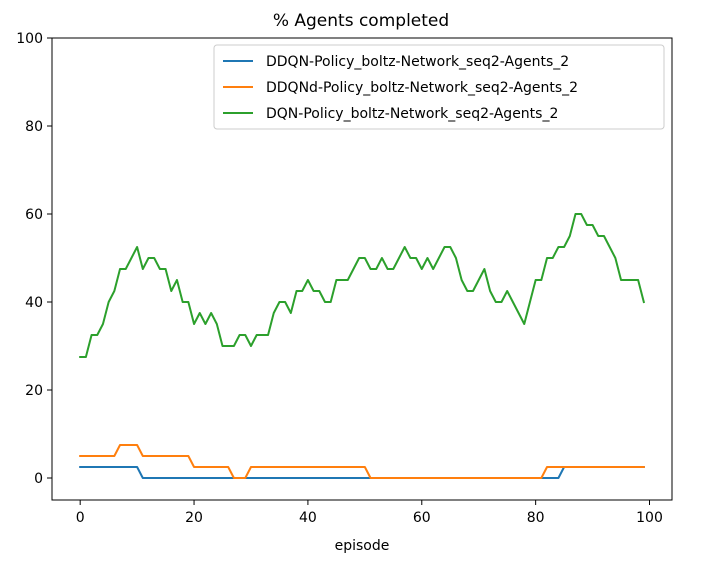  I want to click on legend-label-1: DDQN-Policy_boltz-Network_seq2-Agents_2, so click(417, 62).